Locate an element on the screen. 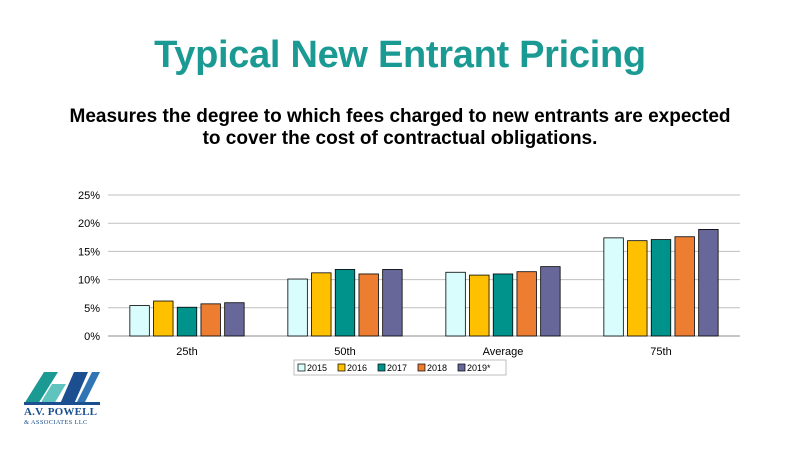 The image size is (800, 450). bar-2019-average is located at coordinates (550, 301).